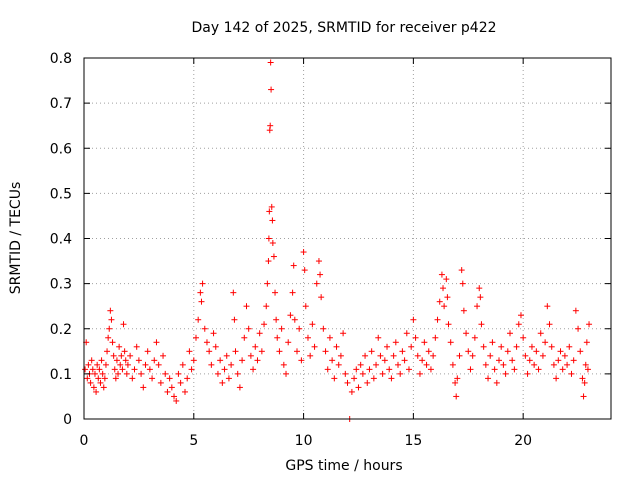 Image resolution: width=640 pixels, height=480 pixels. I want to click on y-tick-label: 0.5, so click(61, 194).